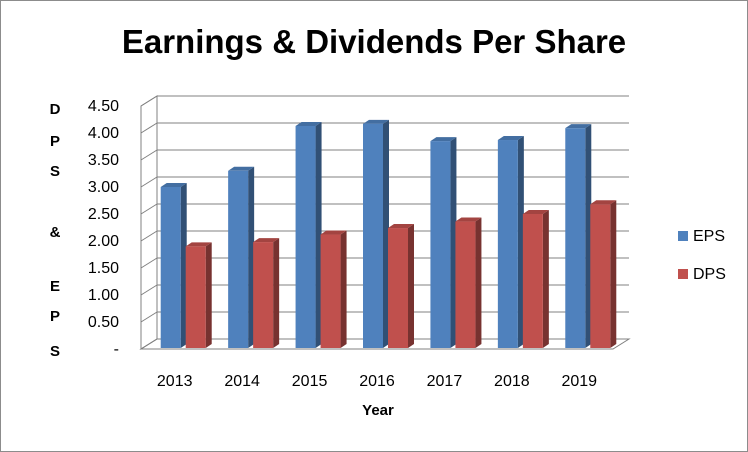 The image size is (748, 452). Describe the element at coordinates (378, 410) in the screenshot. I see `x-axis-title: Year` at that location.